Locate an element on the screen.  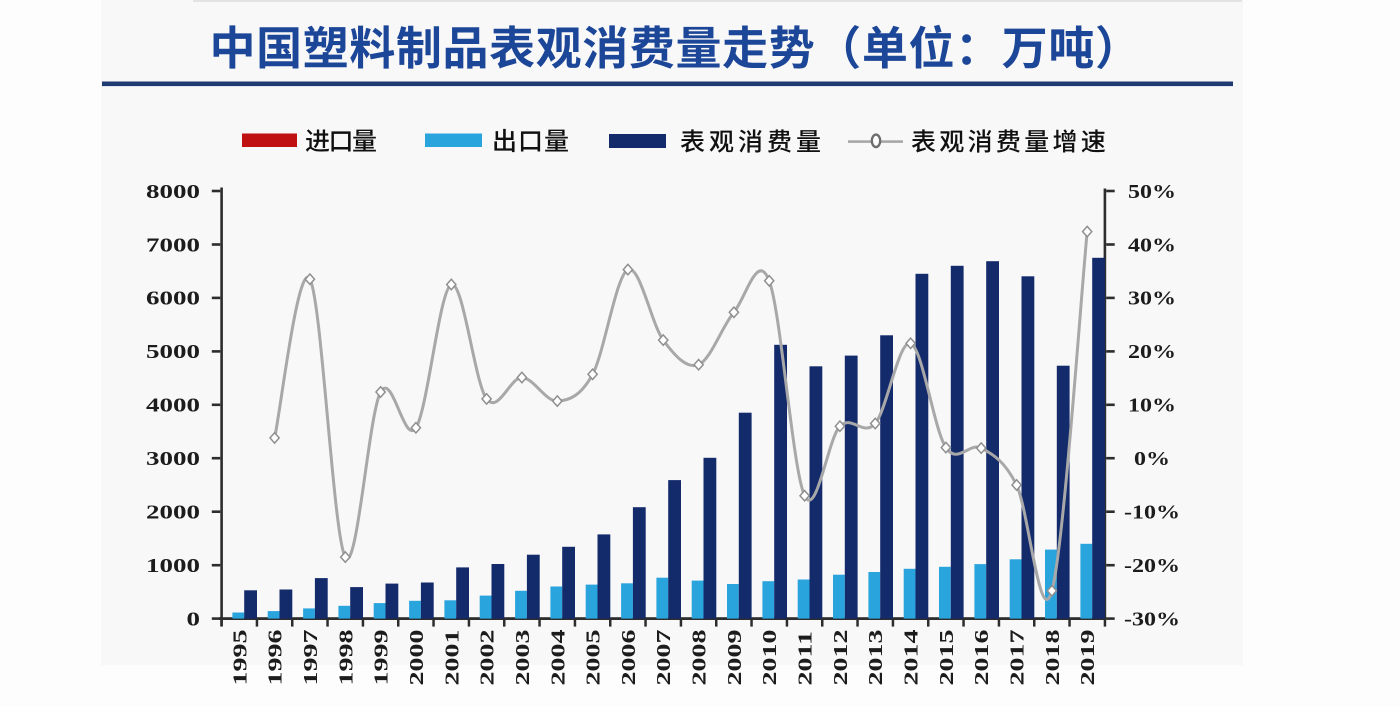
svg-text: 2011 is located at coordinates (805, 658).